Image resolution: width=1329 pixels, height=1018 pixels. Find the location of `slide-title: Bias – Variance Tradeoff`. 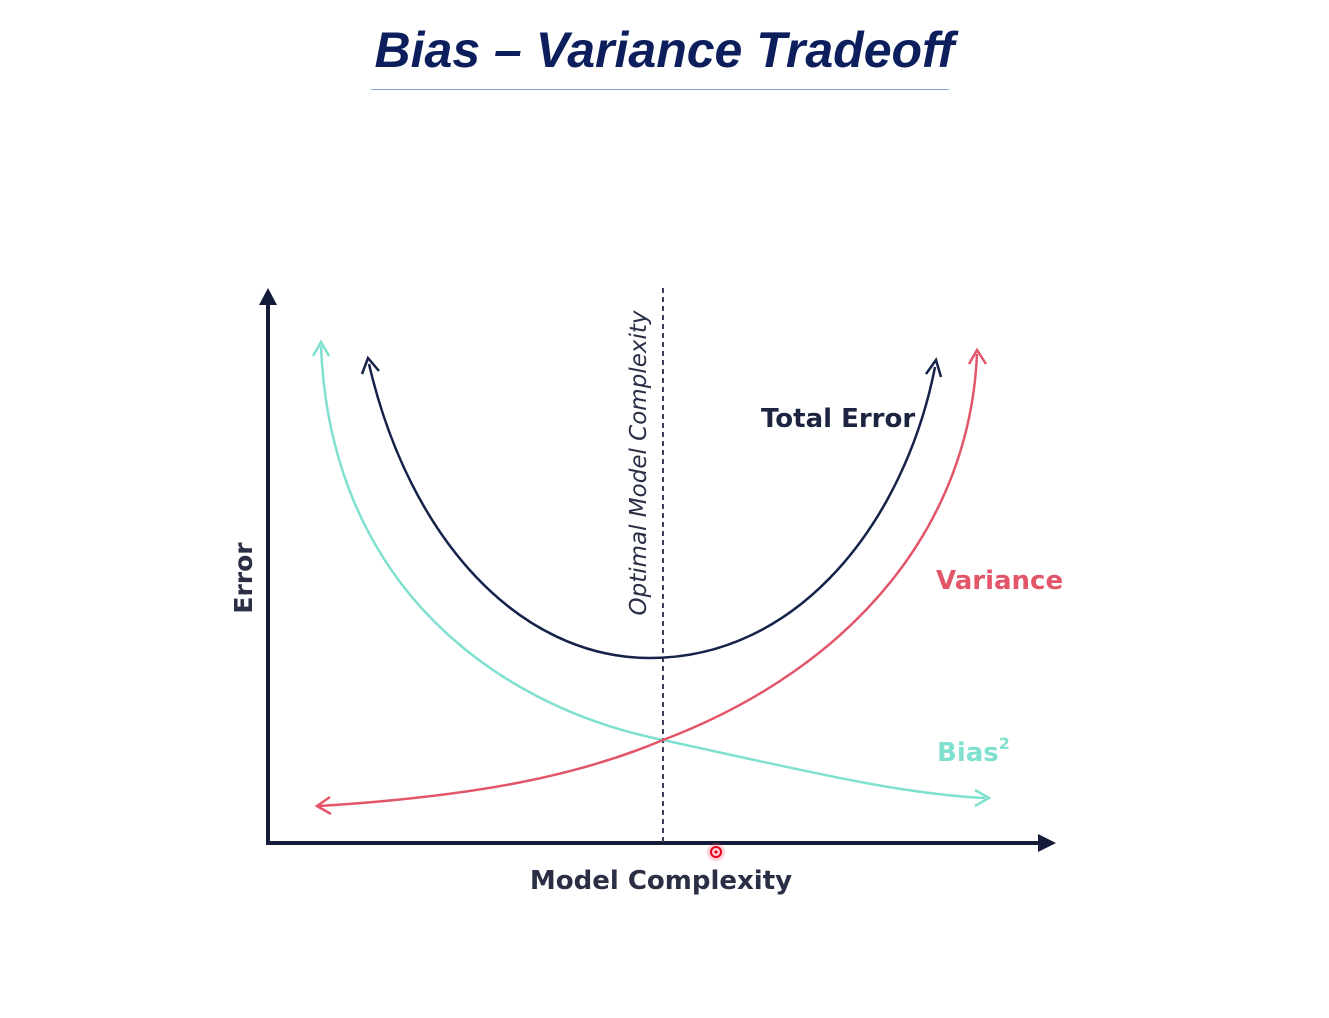

slide-title: Bias – Variance Tradeoff is located at coordinates (664, 50).